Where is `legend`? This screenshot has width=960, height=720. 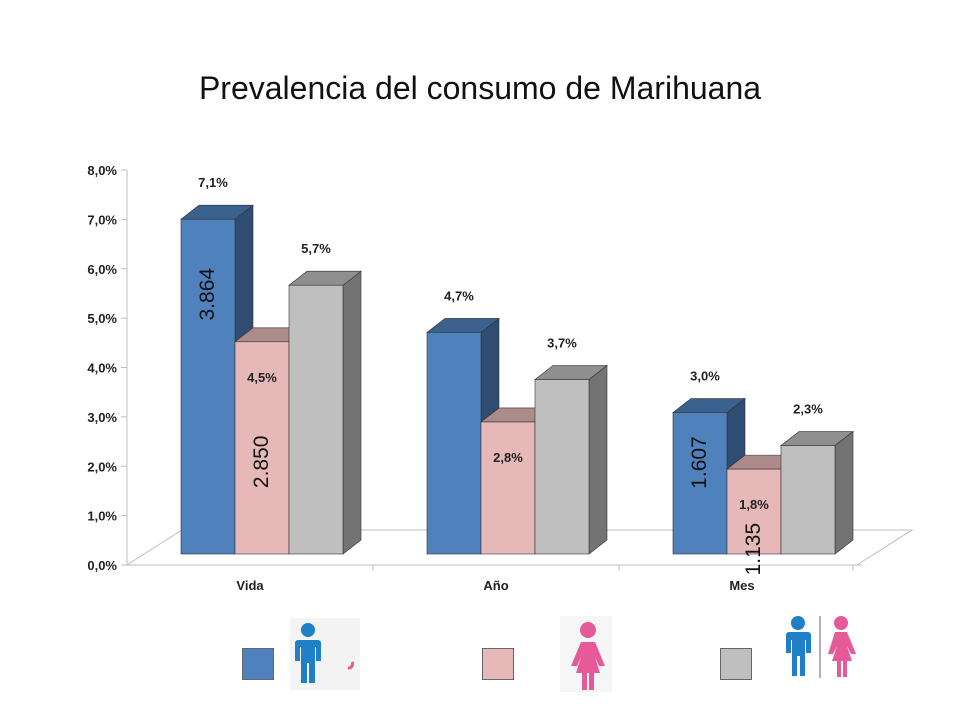
legend is located at coordinates (480, 652).